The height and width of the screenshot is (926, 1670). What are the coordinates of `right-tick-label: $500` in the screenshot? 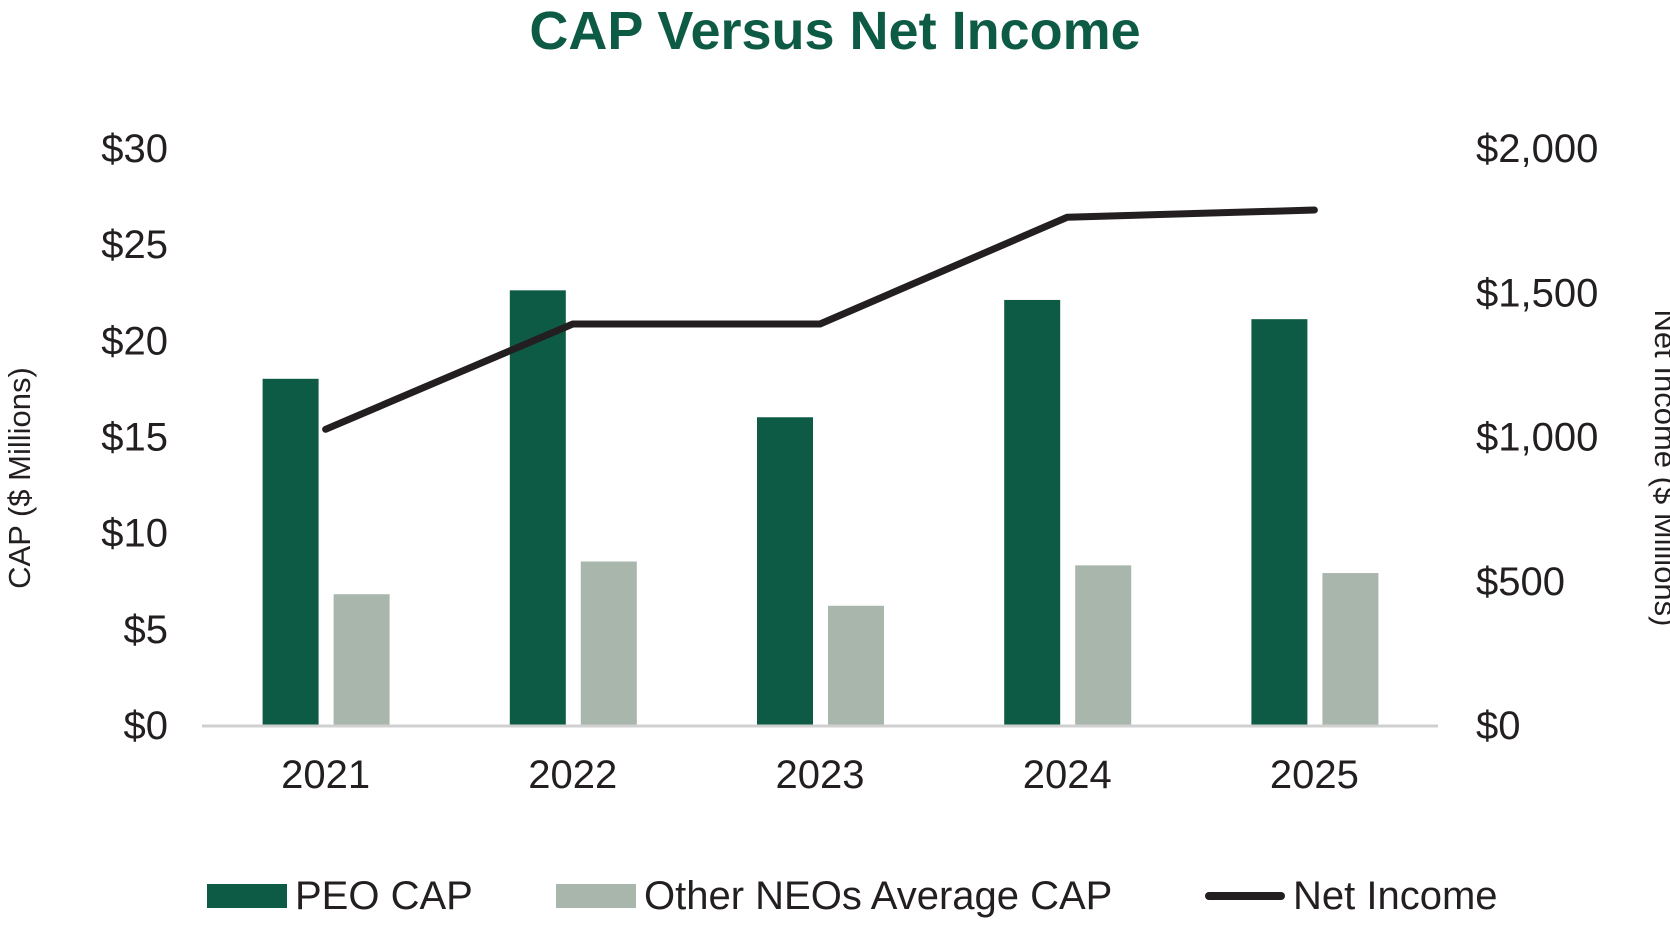 It's located at (1520, 582).